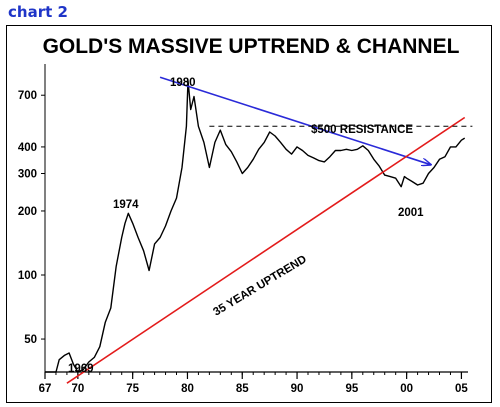 This screenshot has width=500, height=407. What do you see at coordinates (45, 389) in the screenshot?
I see `x-tick-label: 67` at bounding box center [45, 389].